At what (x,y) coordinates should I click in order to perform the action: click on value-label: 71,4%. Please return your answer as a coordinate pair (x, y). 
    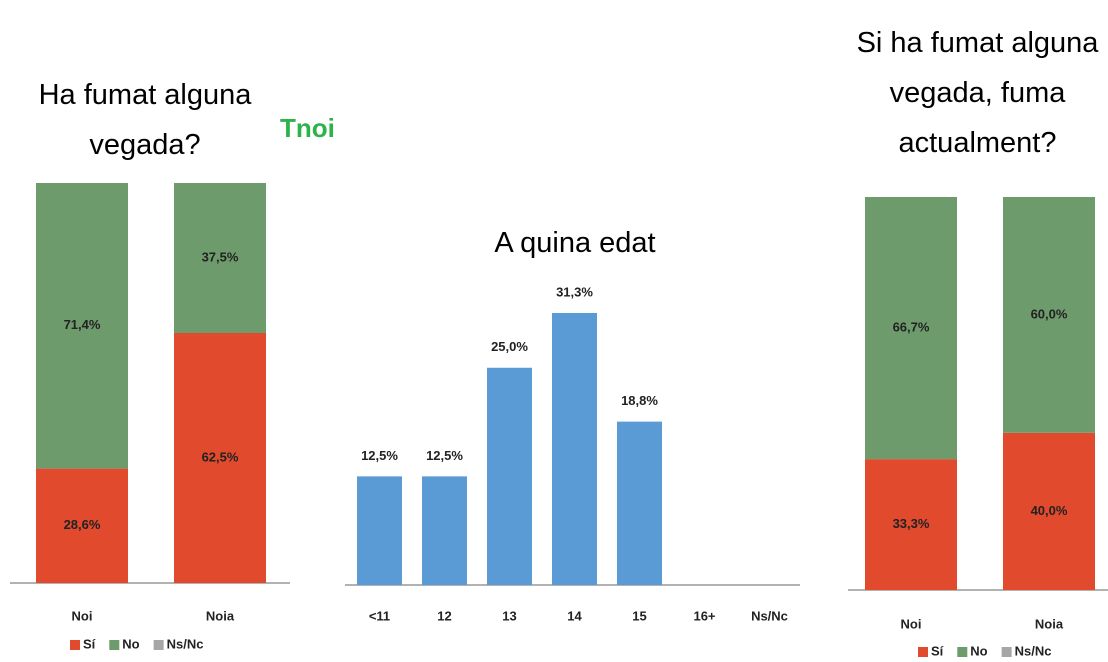
    Looking at the image, I should click on (82, 324).